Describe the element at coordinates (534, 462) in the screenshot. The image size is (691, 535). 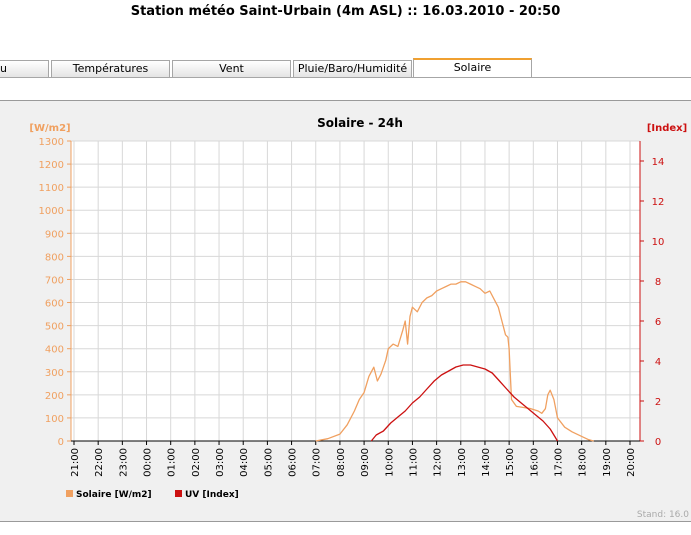
I see `x-tick-label: 16:00` at that location.